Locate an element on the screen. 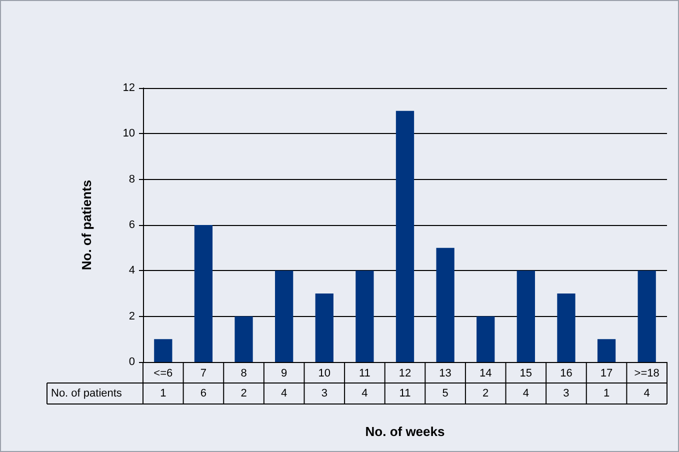 The height and width of the screenshot is (452, 679). y-tick-label: 6 is located at coordinates (131, 225).